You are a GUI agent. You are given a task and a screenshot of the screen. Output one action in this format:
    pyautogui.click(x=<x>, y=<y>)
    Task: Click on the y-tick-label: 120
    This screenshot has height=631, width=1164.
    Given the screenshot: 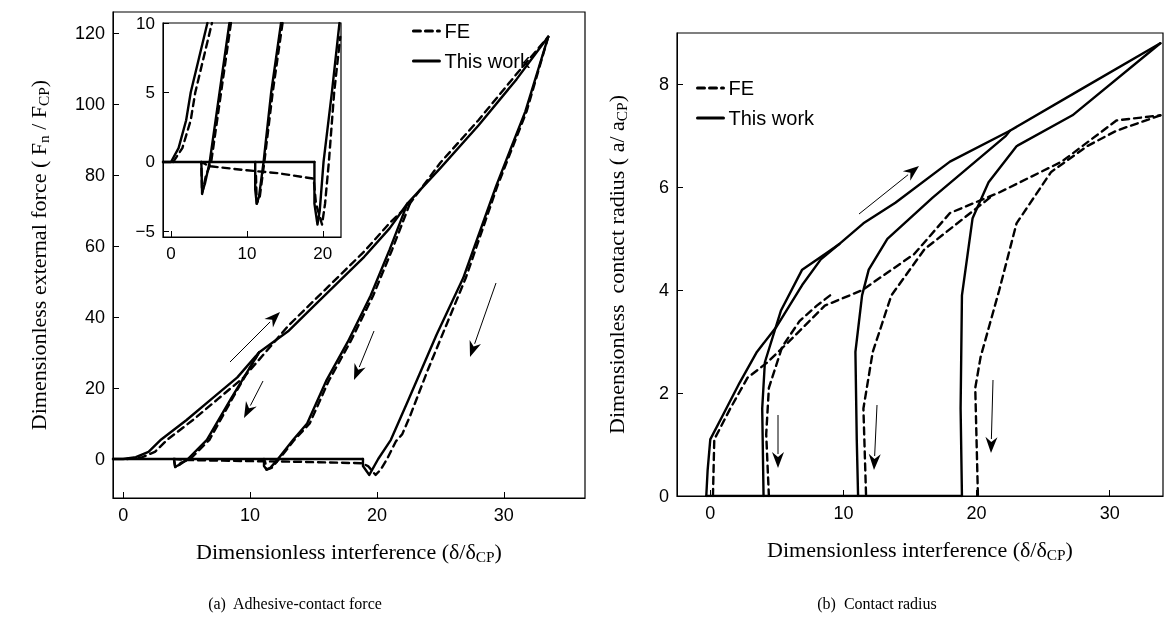 What is the action you would take?
    pyautogui.click(x=89, y=33)
    